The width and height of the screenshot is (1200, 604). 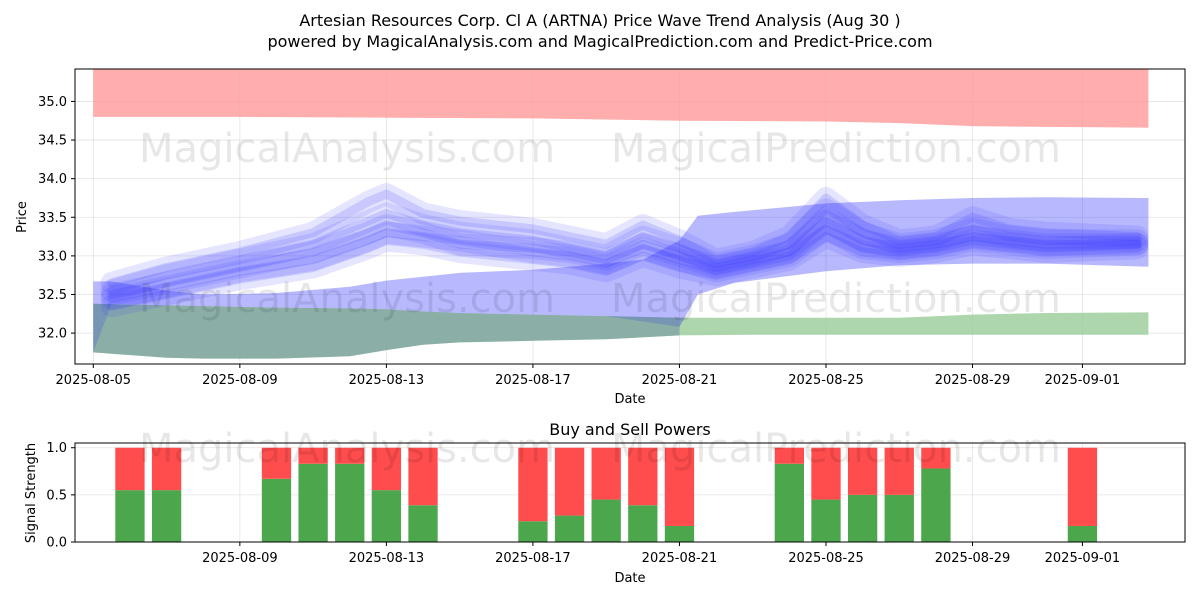 I want to click on price-x-axis-label: Date, so click(x=629, y=399).